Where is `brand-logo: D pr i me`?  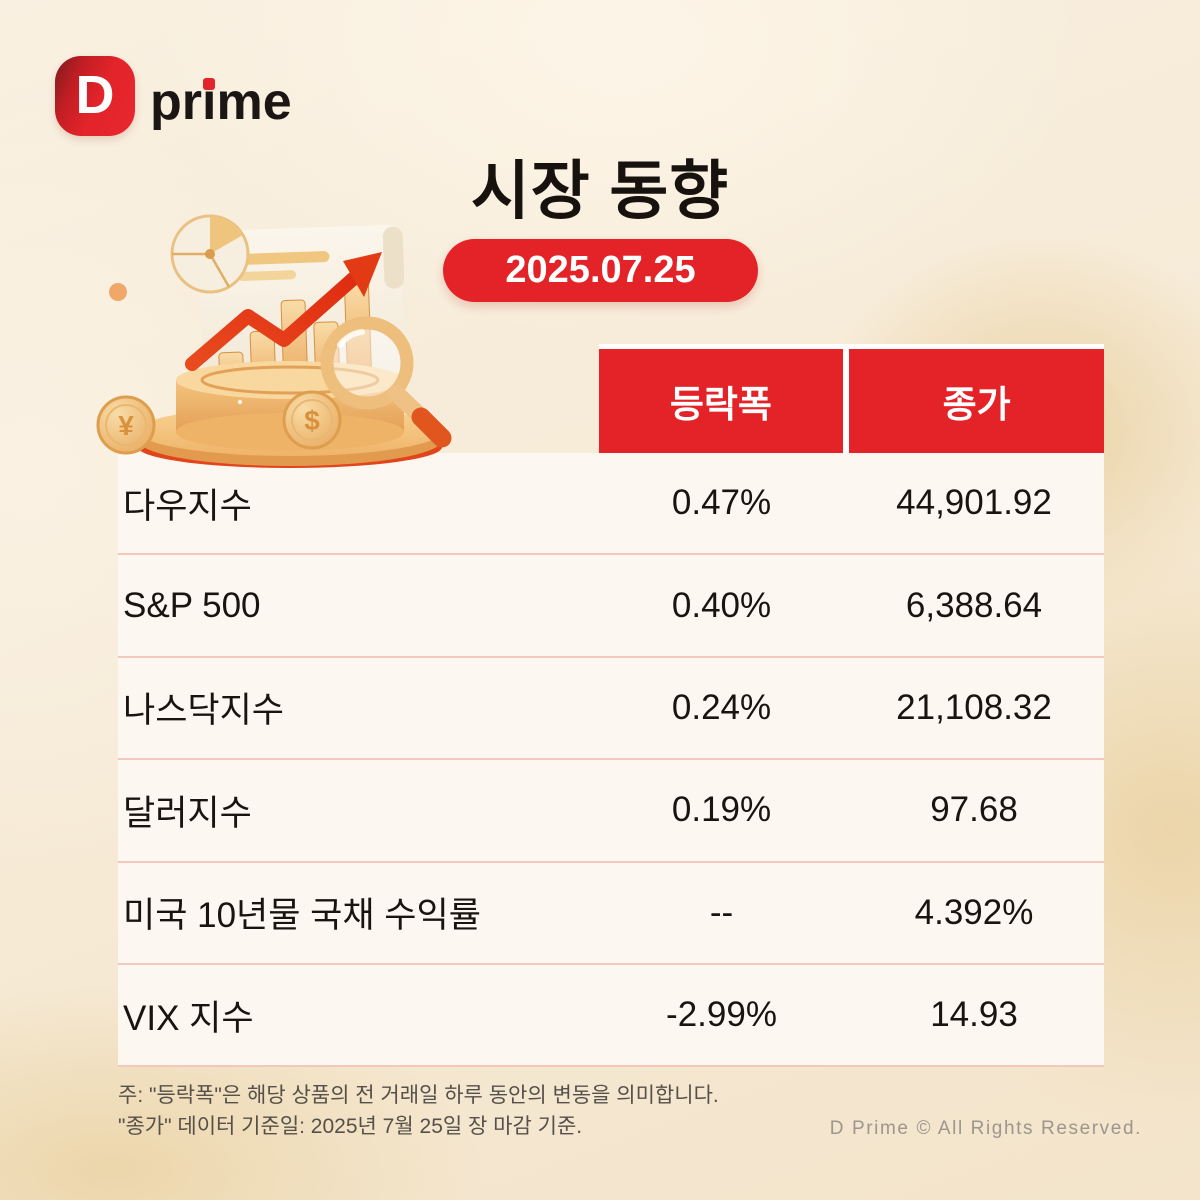
brand-logo: D pr i me is located at coordinates (173, 96).